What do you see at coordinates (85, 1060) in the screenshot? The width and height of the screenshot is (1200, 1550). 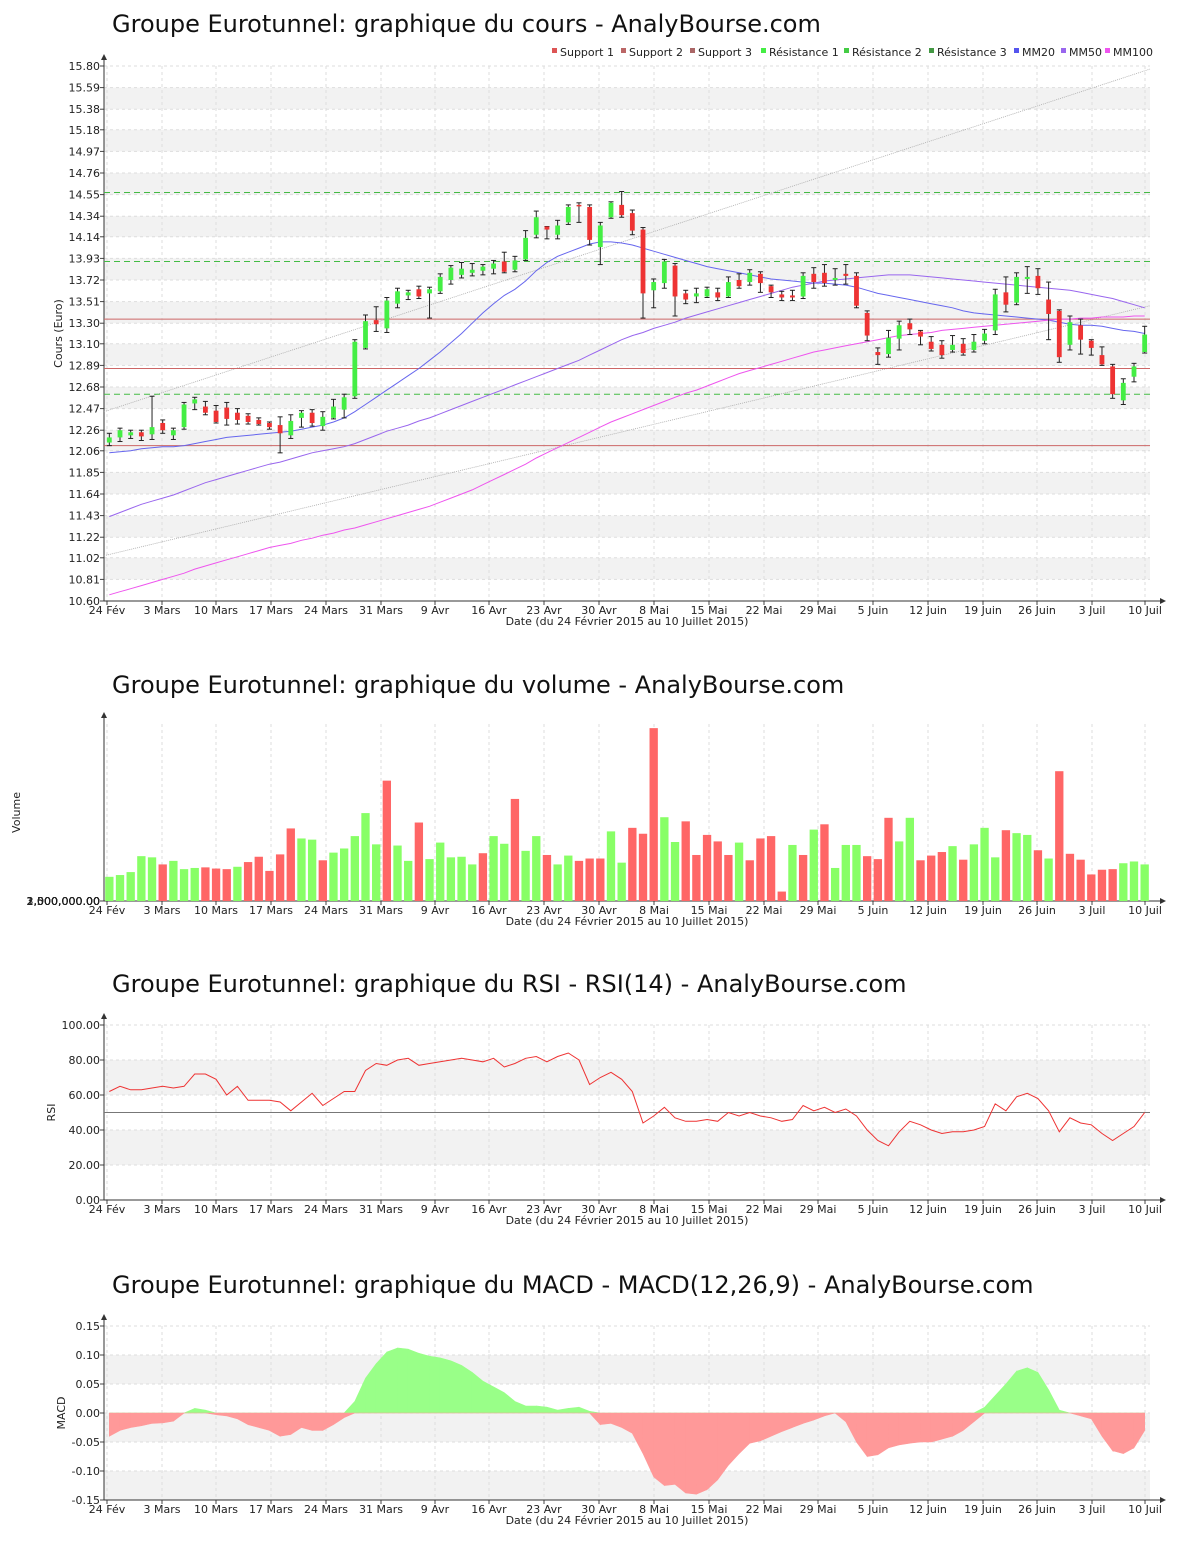 I see `rsi-ytick-label: 80.00` at bounding box center [85, 1060].